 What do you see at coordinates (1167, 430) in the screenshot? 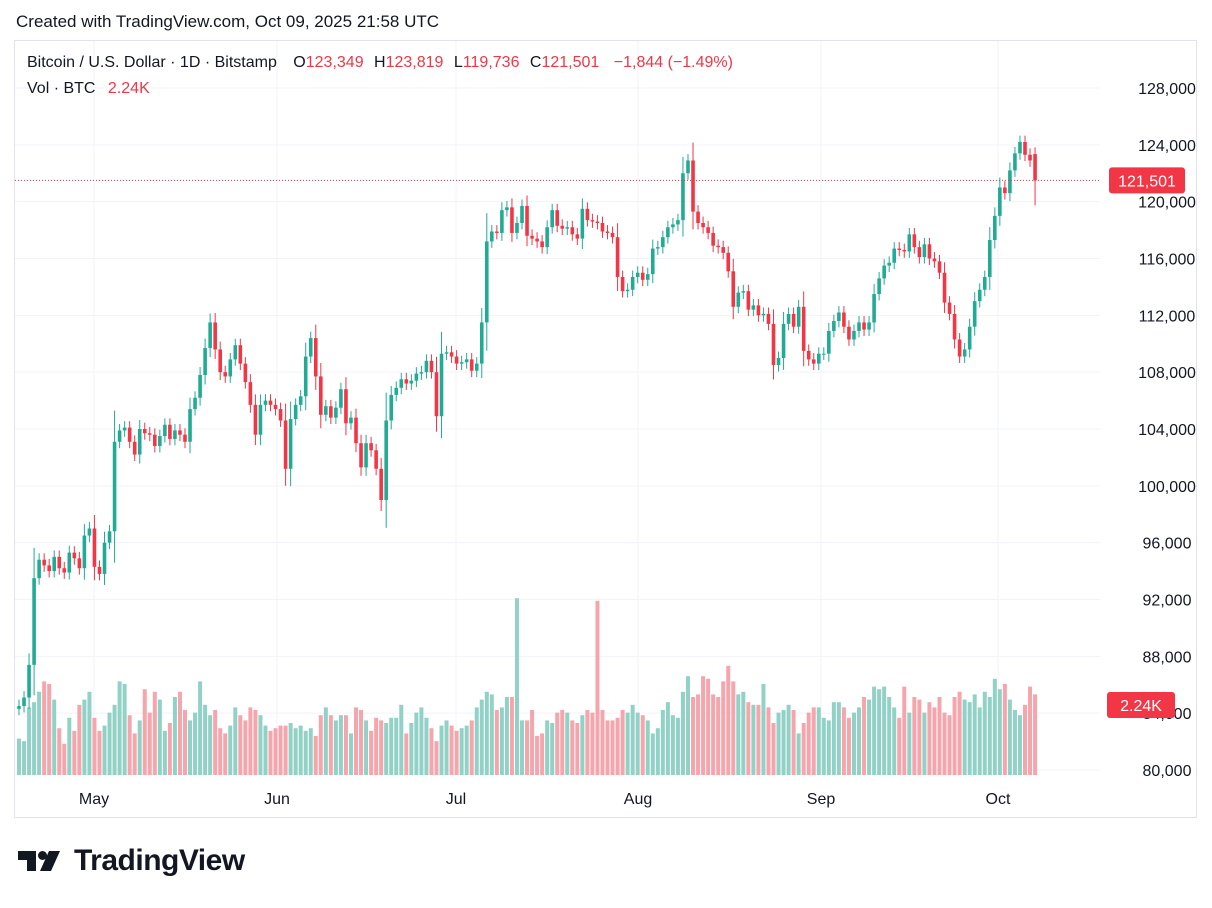
I see `y-tick-label: 104,000` at bounding box center [1167, 430].